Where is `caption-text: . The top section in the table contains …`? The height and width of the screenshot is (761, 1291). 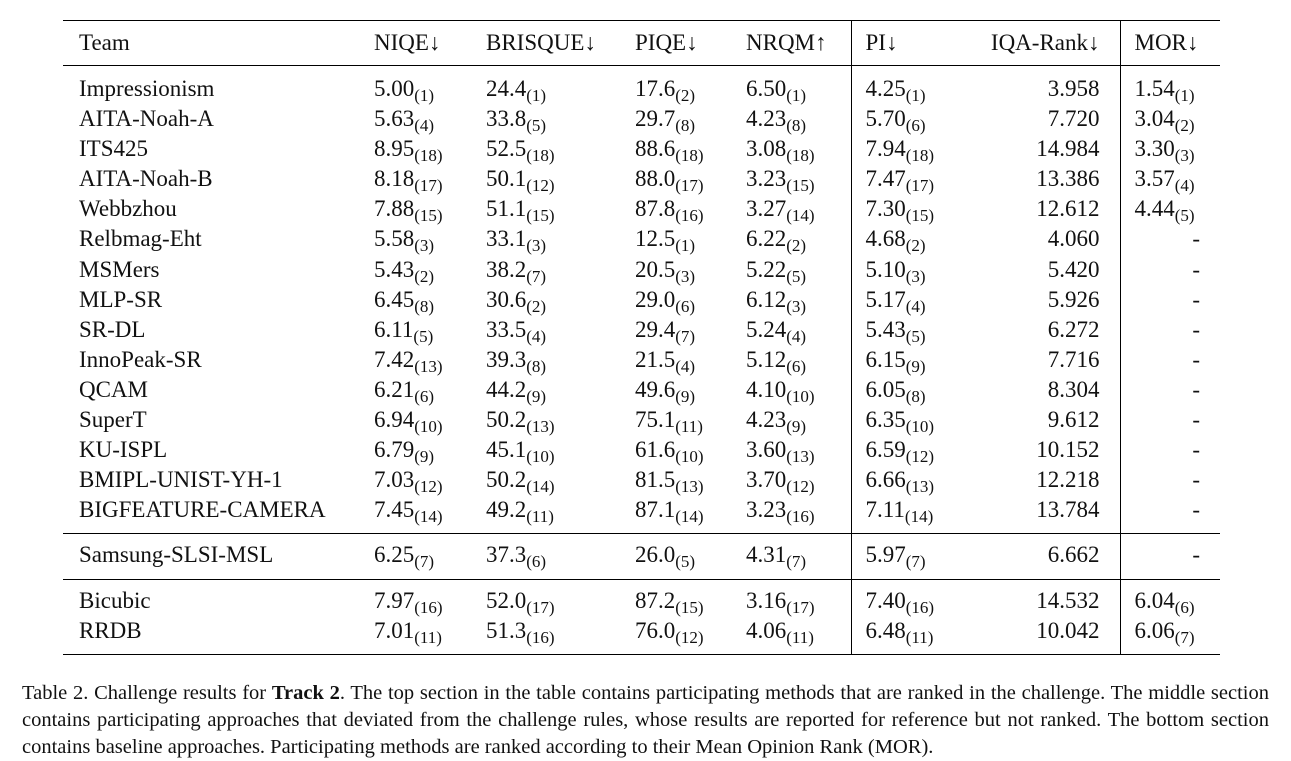
caption-text: . The top section in the table contains … is located at coordinates (645, 719).